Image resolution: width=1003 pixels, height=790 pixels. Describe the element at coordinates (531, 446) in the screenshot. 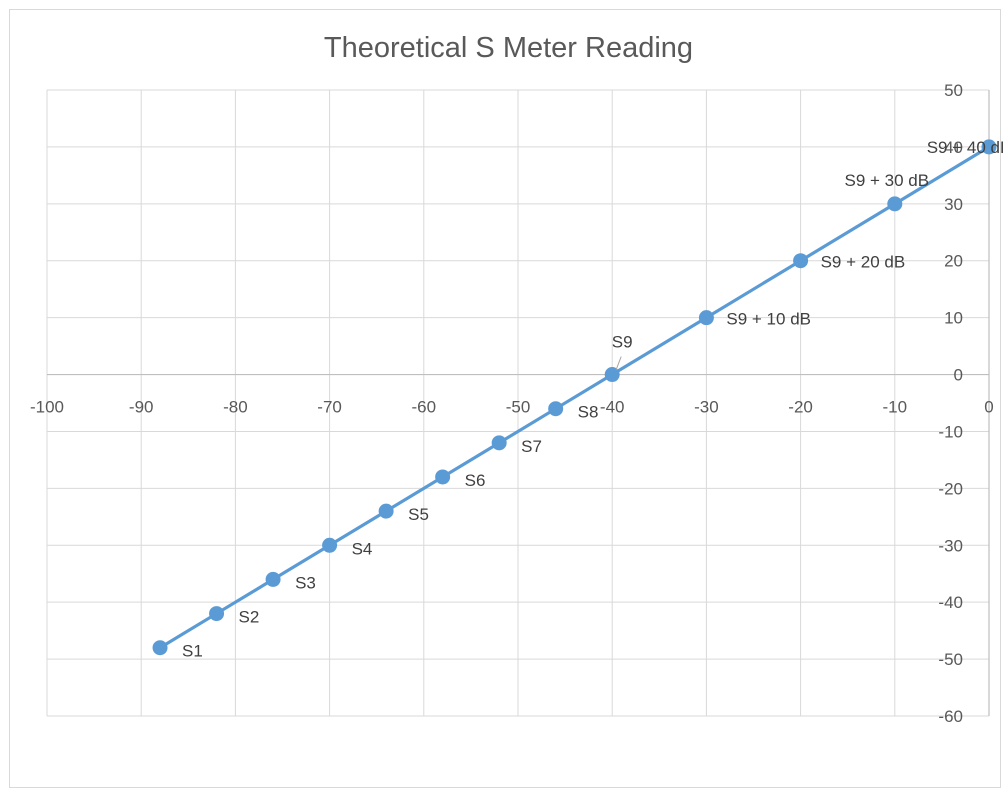

I see `data-label: S7` at that location.